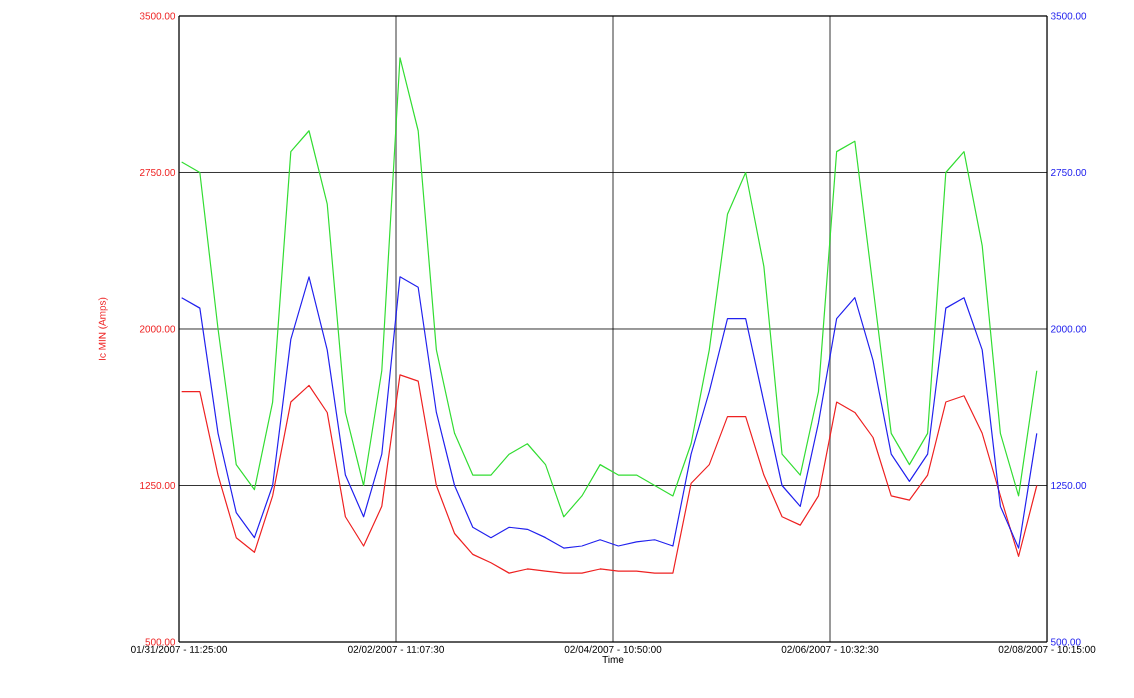 The width and height of the screenshot is (1134, 698). I want to click on y2-tick-label: 3500.00, so click(1068, 16).